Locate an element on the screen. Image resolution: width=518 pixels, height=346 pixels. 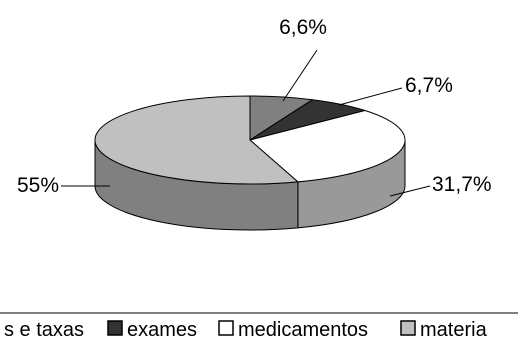
legend-label-diárias-e-taxas: s e taxas is located at coordinates (44, 330).